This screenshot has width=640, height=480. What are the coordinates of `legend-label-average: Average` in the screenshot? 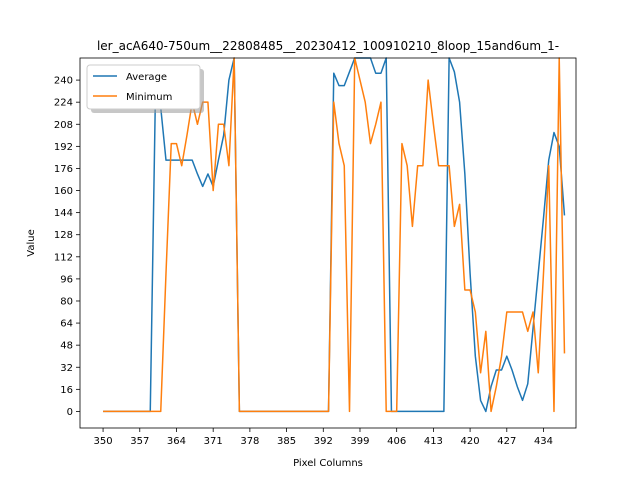 It's located at (146, 77).